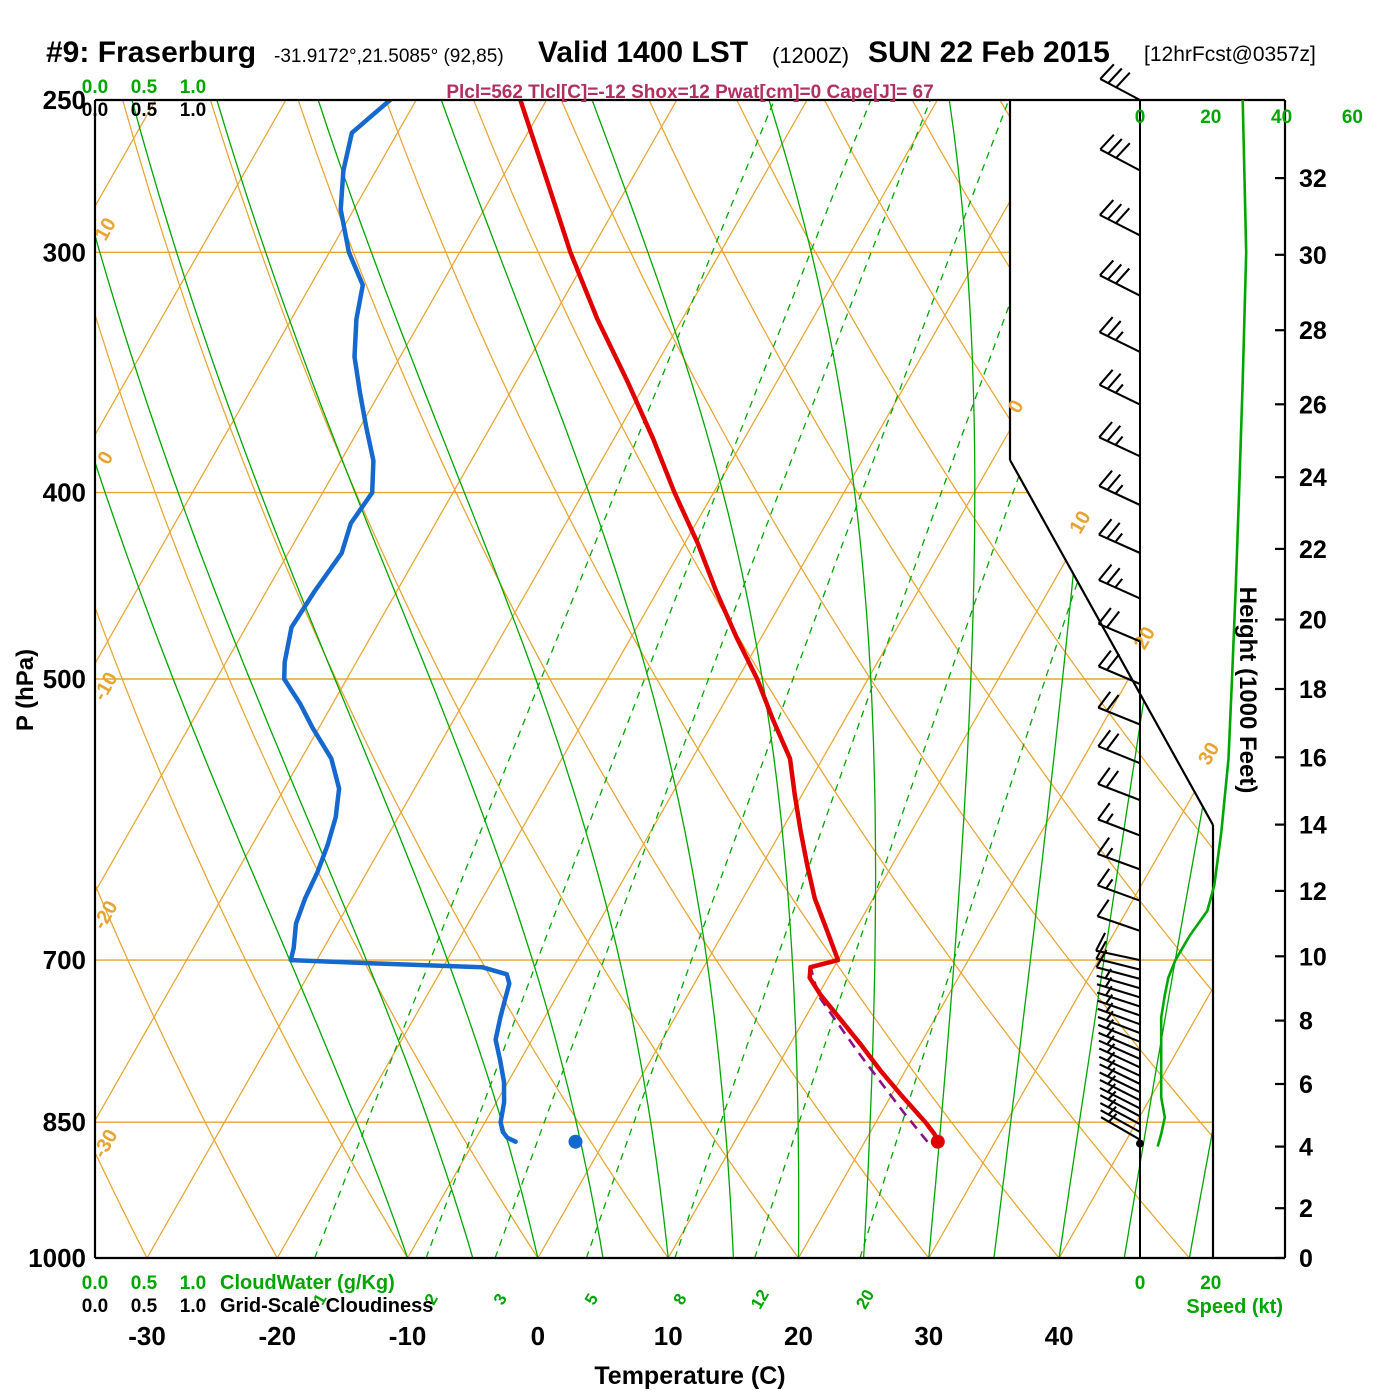  I want to click on height-tick-label: 10, so click(1313, 957).